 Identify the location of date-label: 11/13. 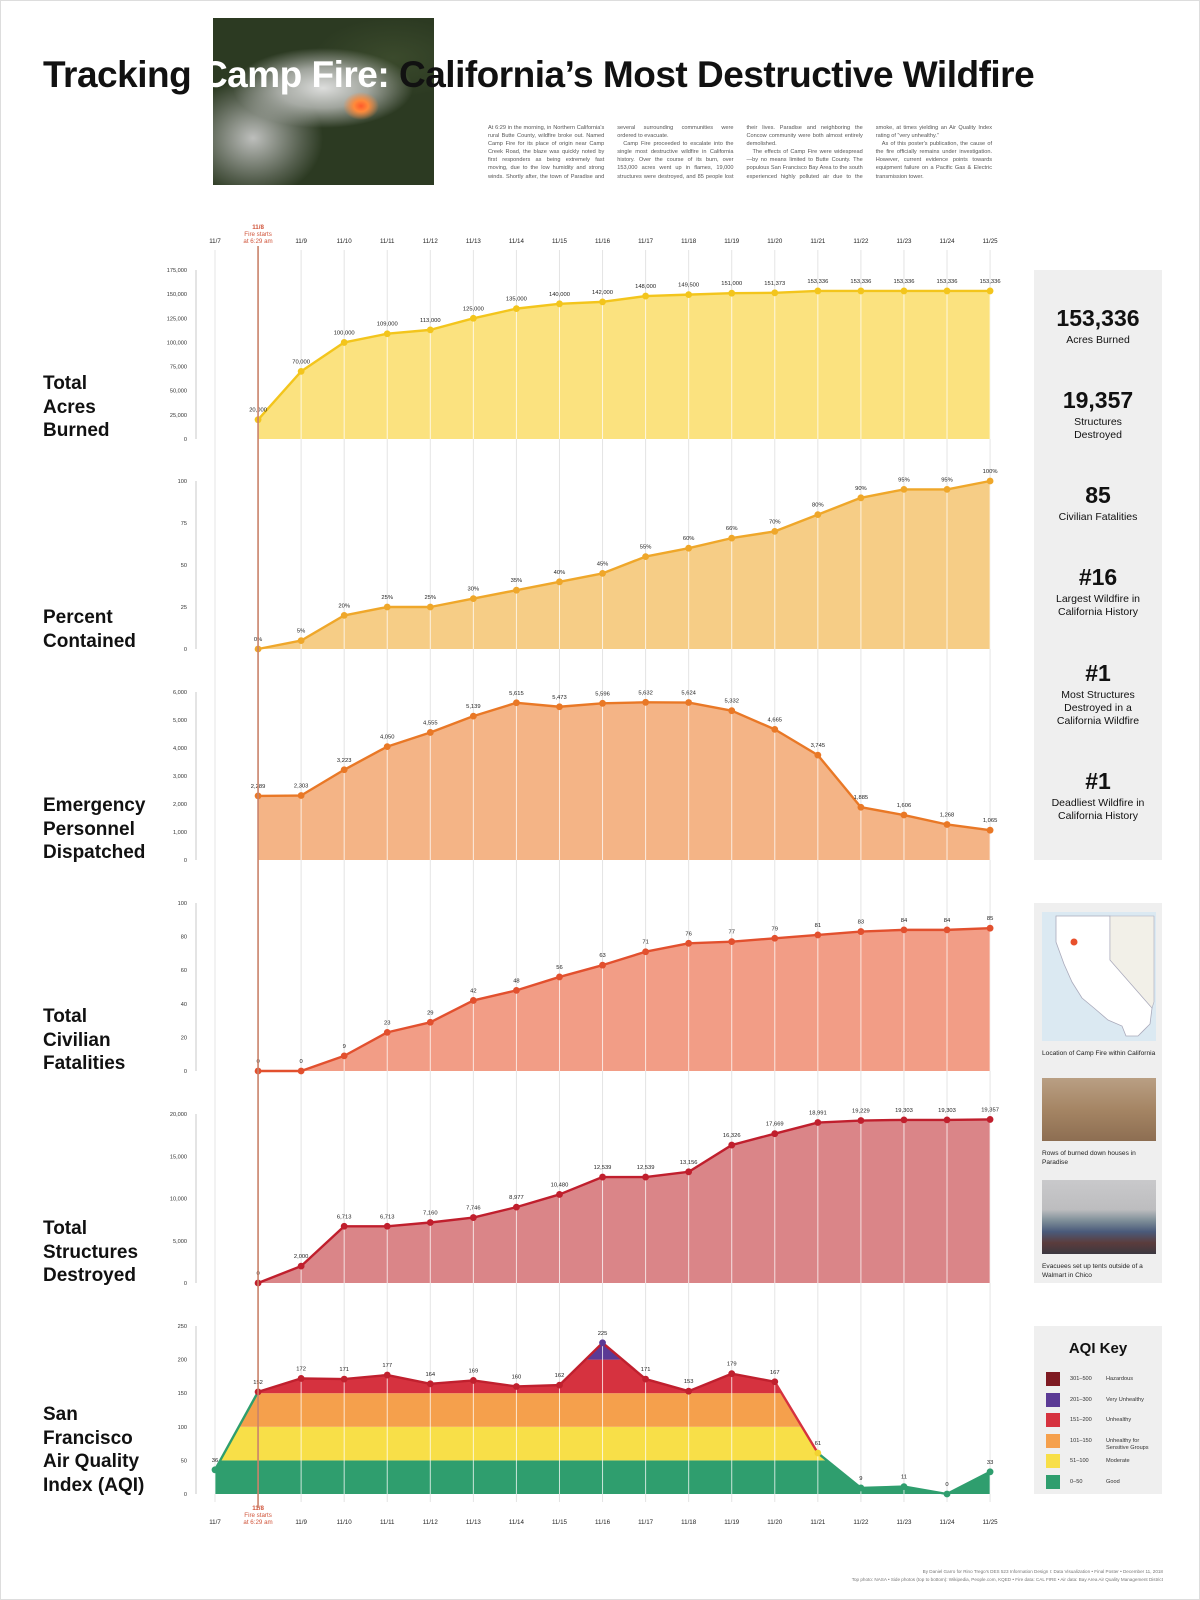
(474, 241).